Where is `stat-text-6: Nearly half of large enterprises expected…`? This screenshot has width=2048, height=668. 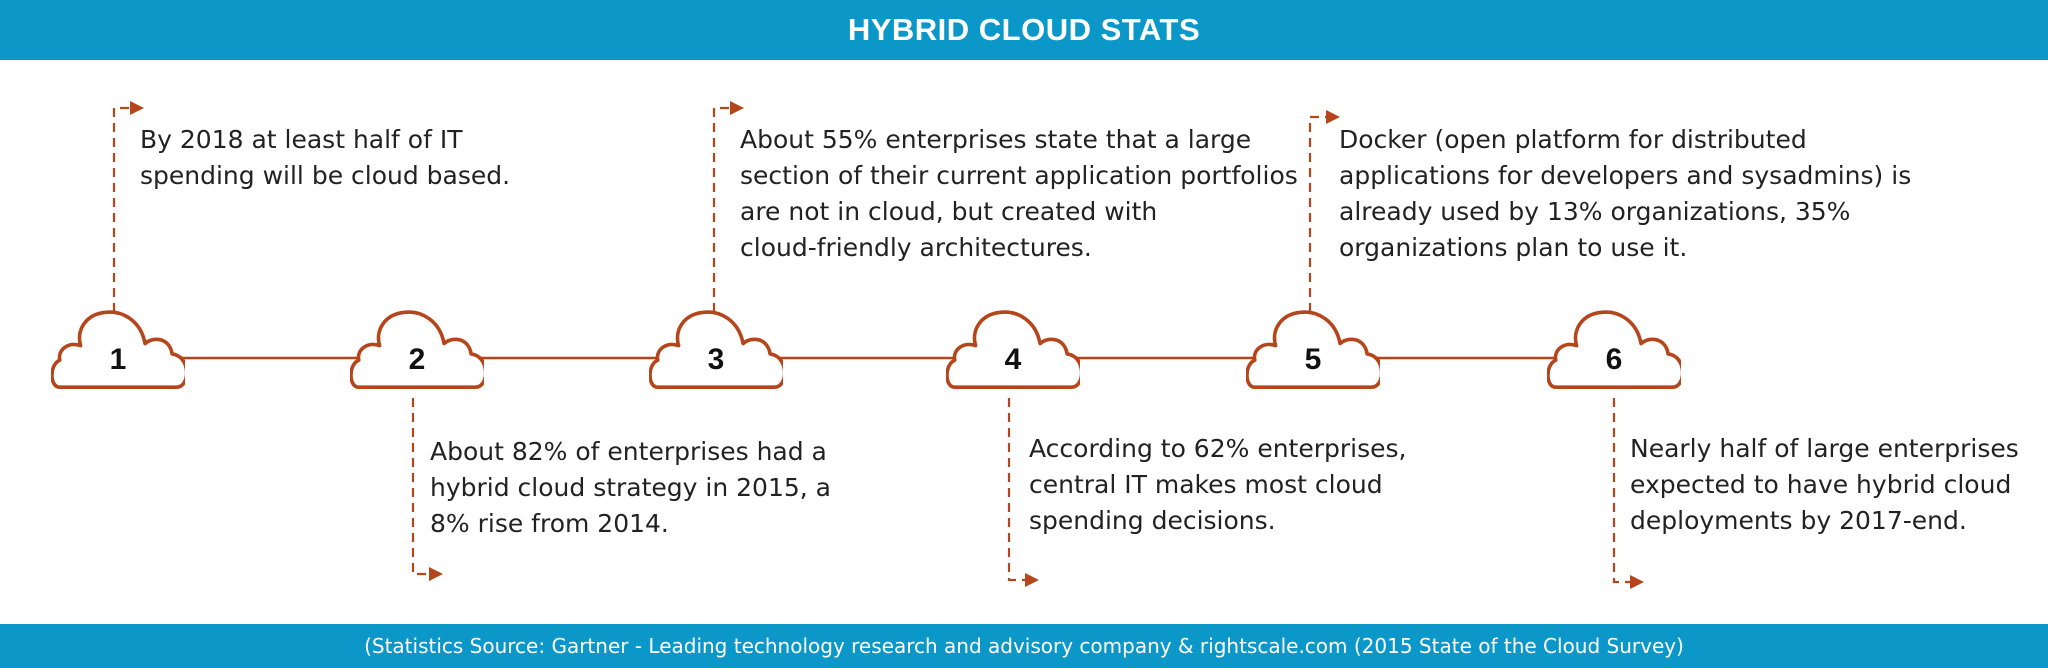 stat-text-6: Nearly half of large enterprises expected… is located at coordinates (1824, 485).